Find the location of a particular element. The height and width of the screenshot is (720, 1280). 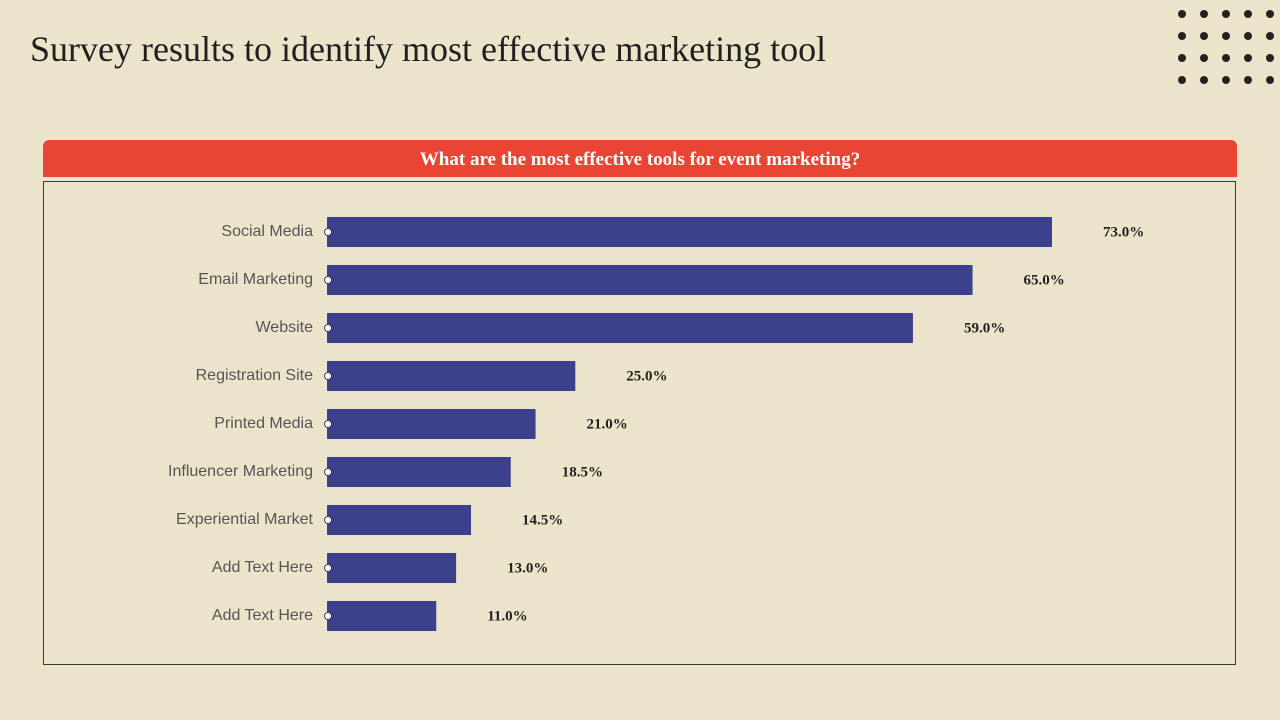

value-label: 11.0% is located at coordinates (507, 616).